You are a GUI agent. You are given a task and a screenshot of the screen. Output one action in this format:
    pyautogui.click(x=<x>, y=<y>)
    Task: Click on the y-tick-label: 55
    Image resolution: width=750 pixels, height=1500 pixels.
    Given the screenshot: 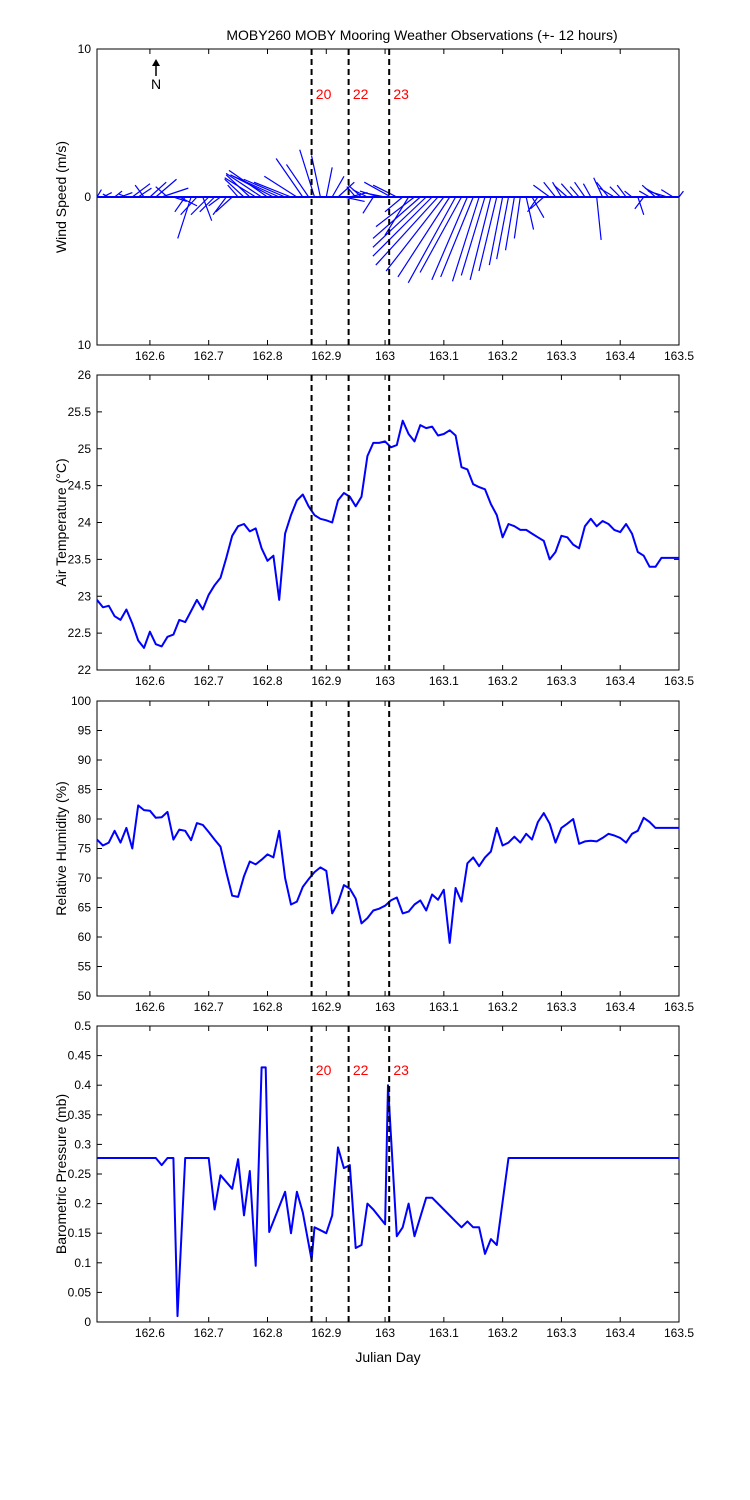 What is the action you would take?
    pyautogui.click(x=85, y=967)
    